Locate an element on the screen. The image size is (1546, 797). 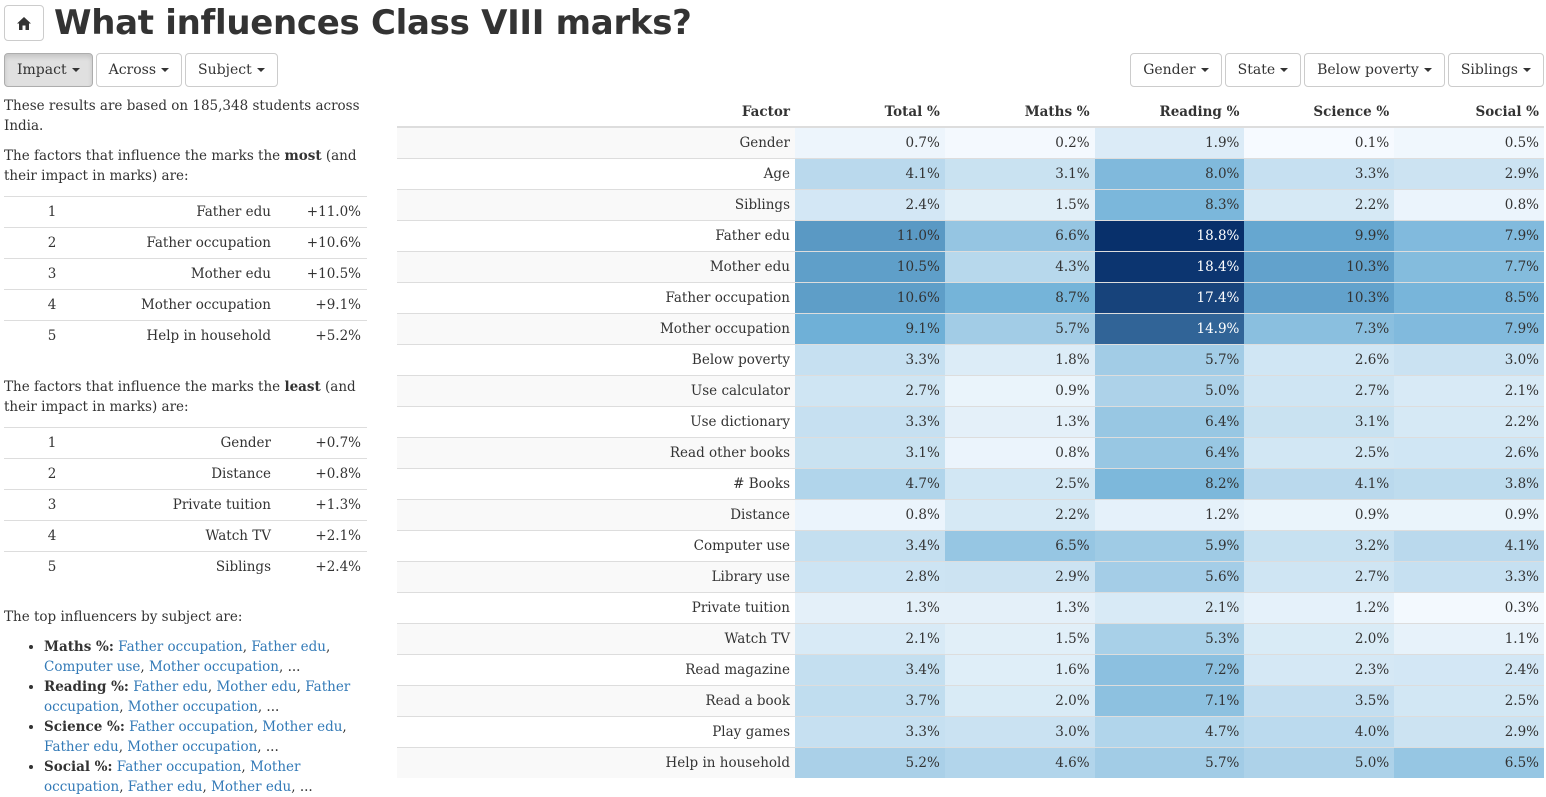
filter-siblings-dropdown: Siblings is located at coordinates (1495, 70).